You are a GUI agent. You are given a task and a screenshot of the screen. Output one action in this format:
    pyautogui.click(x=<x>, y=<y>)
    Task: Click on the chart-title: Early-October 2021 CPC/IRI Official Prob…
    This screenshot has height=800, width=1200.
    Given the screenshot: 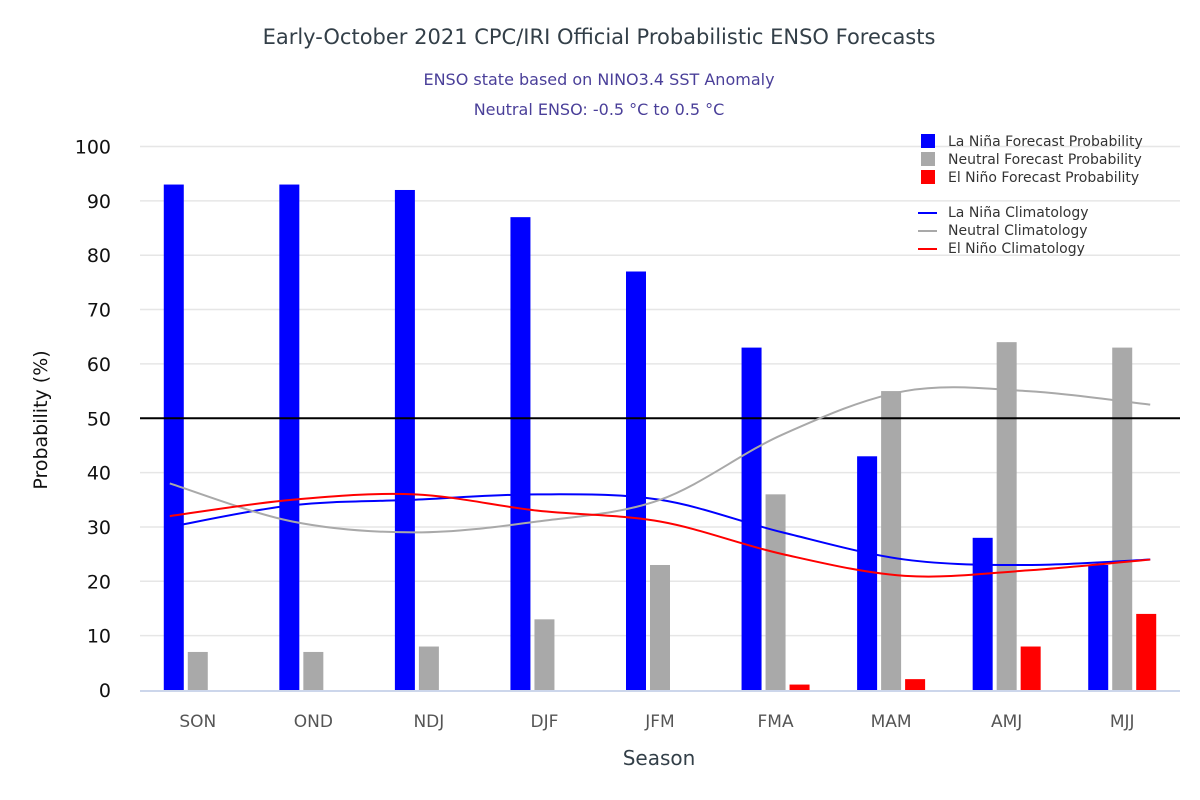 What is the action you would take?
    pyautogui.click(x=599, y=37)
    